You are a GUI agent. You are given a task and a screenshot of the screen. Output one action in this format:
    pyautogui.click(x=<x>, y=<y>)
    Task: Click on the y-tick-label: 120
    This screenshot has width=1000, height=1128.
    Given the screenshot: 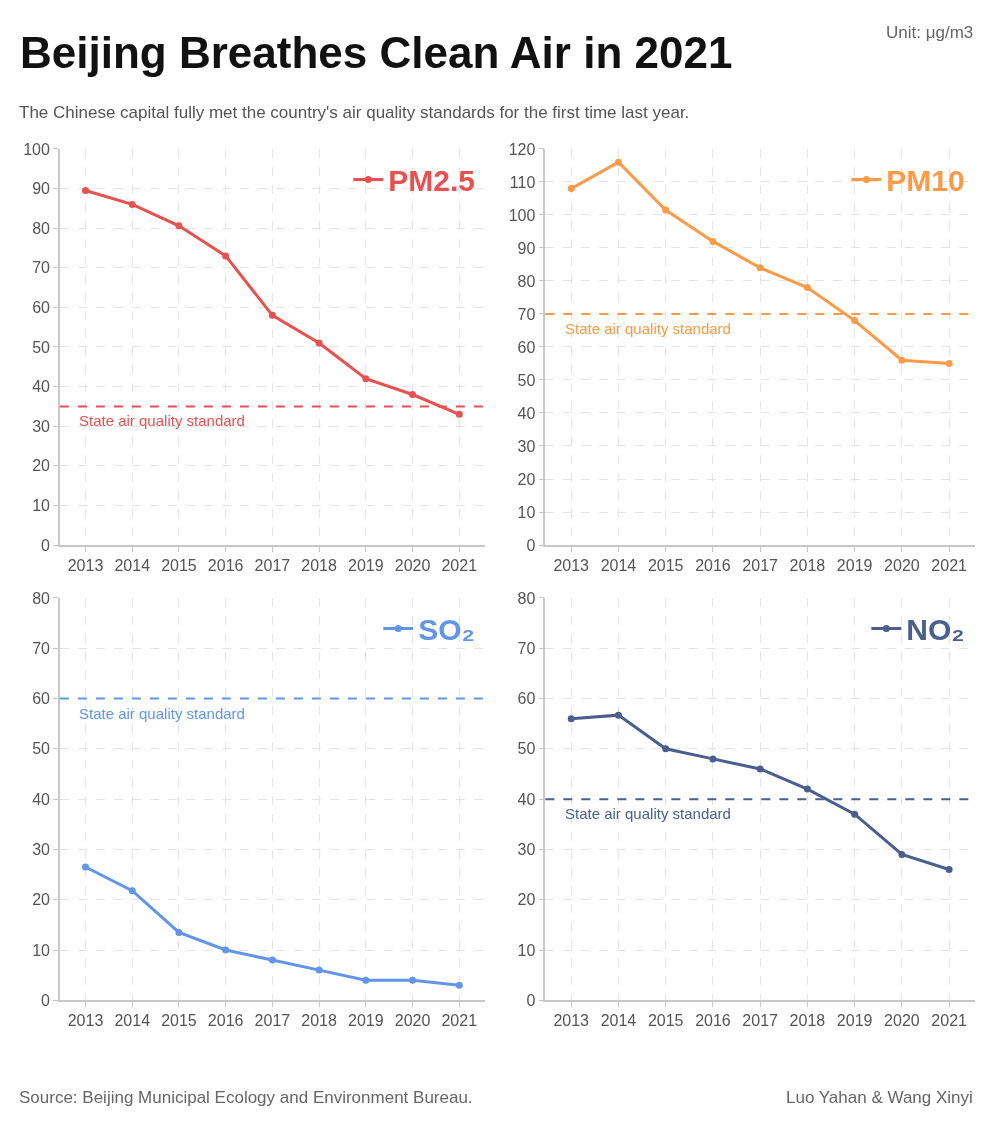 What is the action you would take?
    pyautogui.click(x=522, y=149)
    